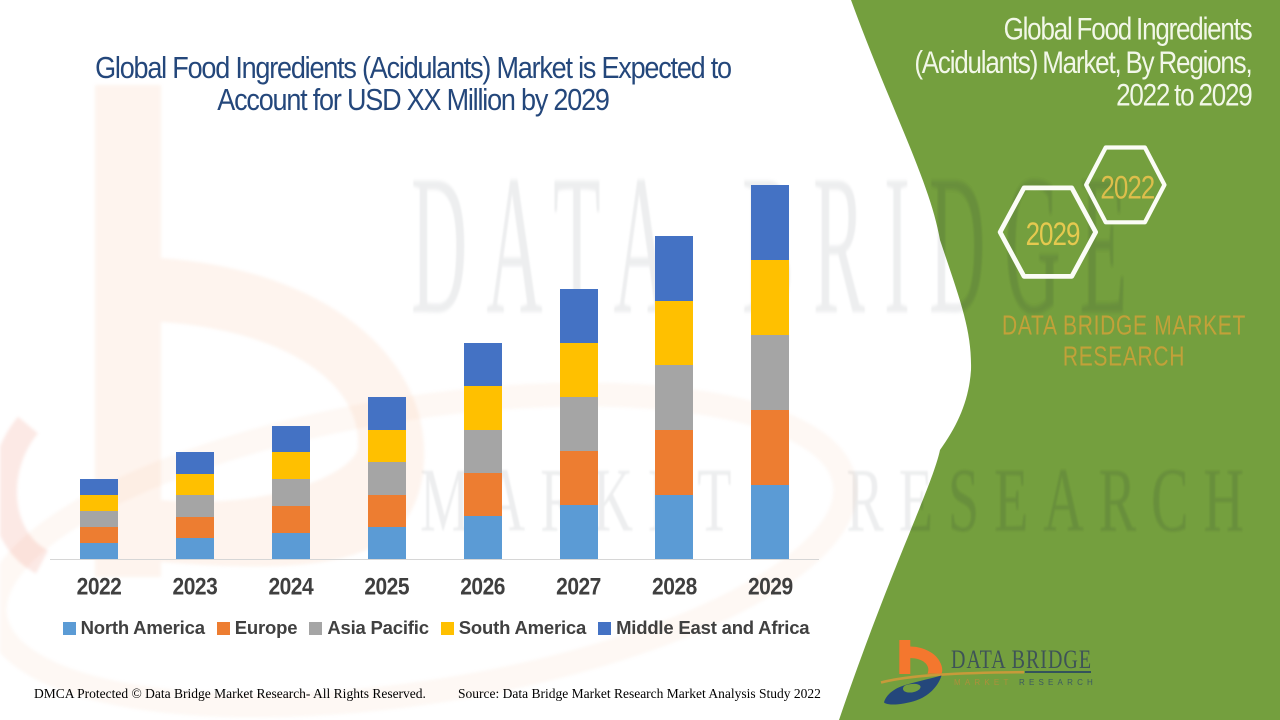  I want to click on svg-text: 2022, so click(1127, 188).